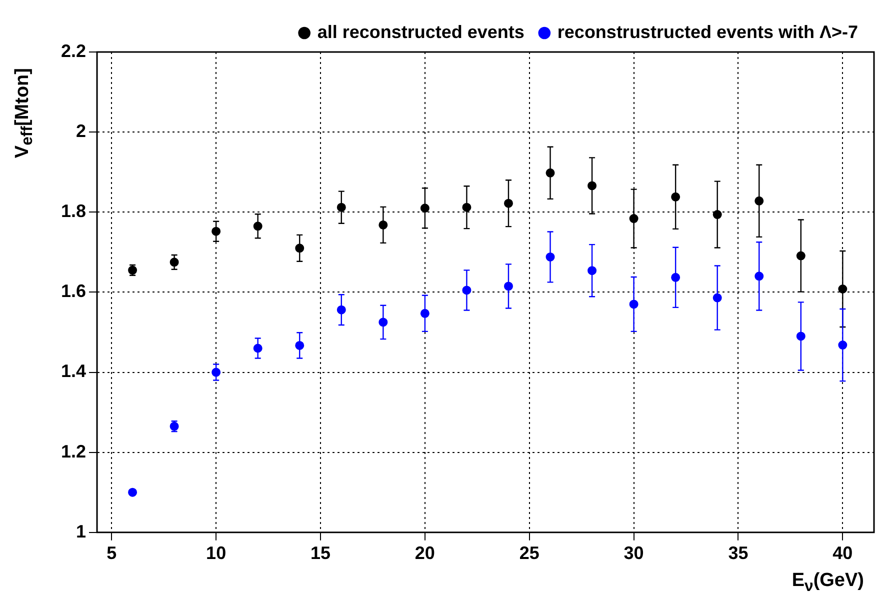 The height and width of the screenshot is (609, 892). What do you see at coordinates (73, 291) in the screenshot?
I see `y-tick-label: 1.6` at bounding box center [73, 291].